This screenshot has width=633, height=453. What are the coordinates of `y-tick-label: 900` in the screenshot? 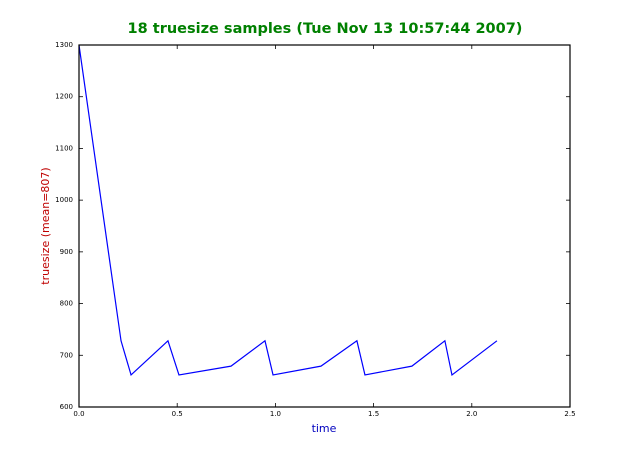 It's located at (66, 252).